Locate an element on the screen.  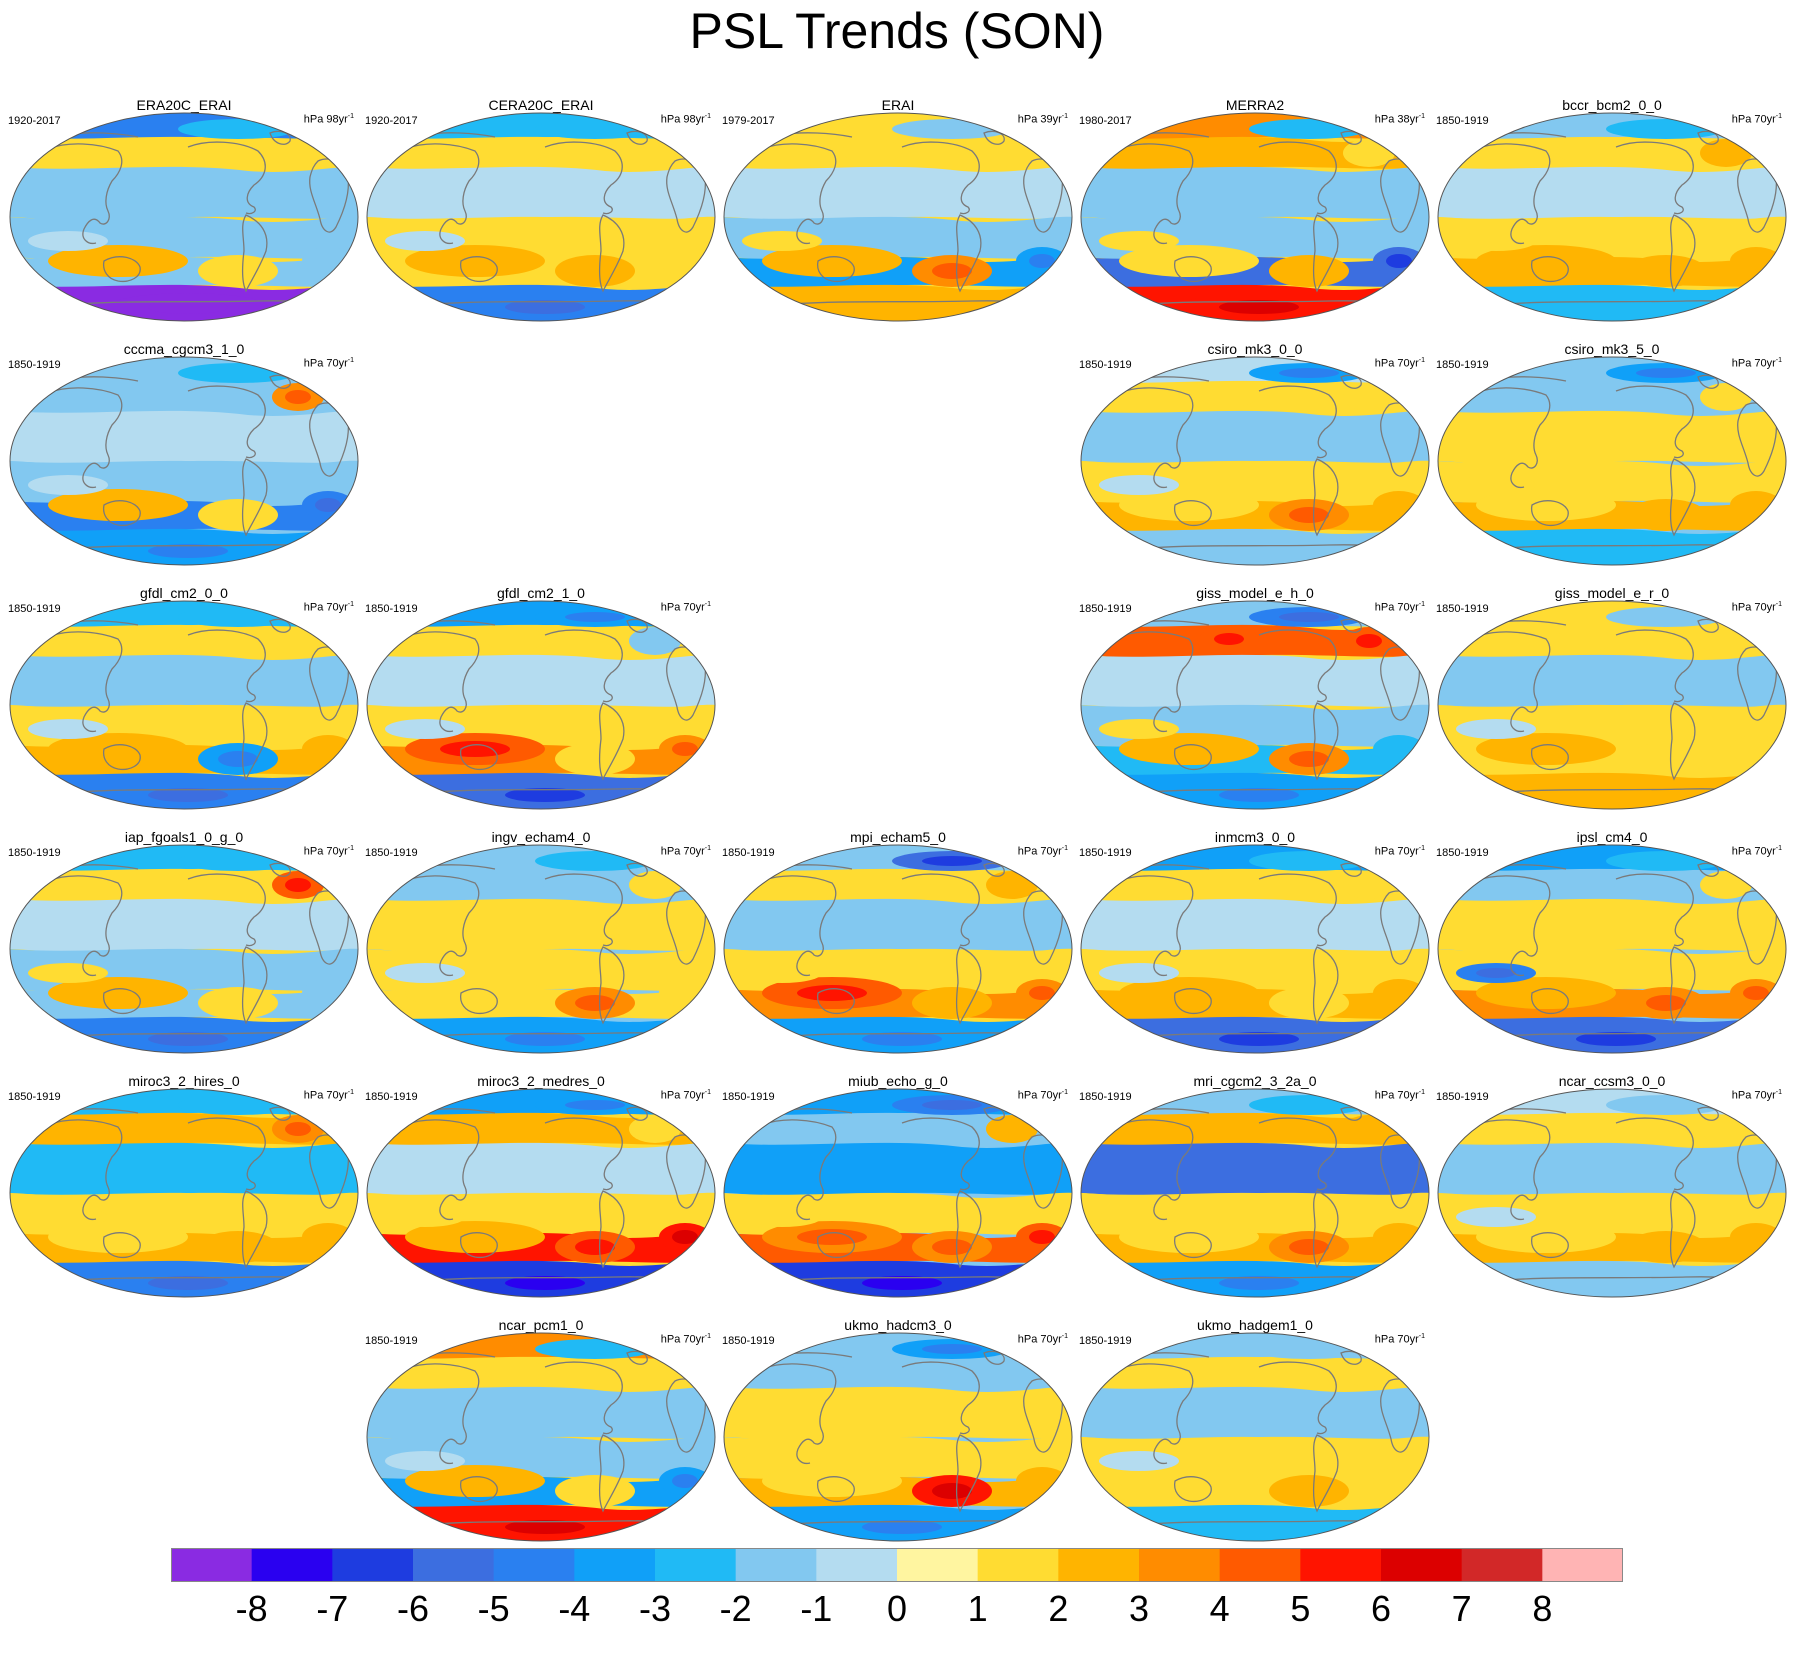
map-panel: gfdl_cm2_1_0 1850-1919 hPa 70yr-1 is located at coordinates (541, 700).